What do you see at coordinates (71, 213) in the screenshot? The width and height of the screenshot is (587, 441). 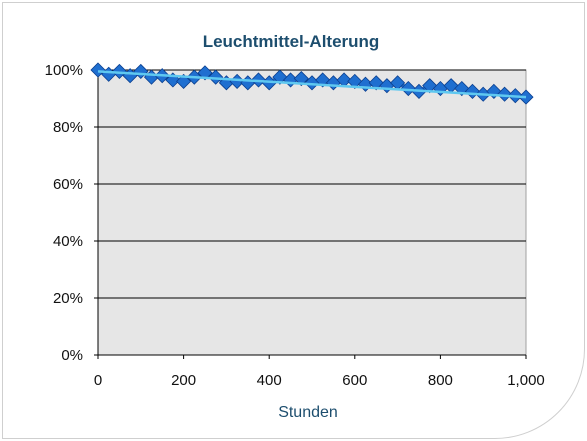 I see `y-axis-ticks: 0% 20% 40% 60% 80% 100%` at bounding box center [71, 213].